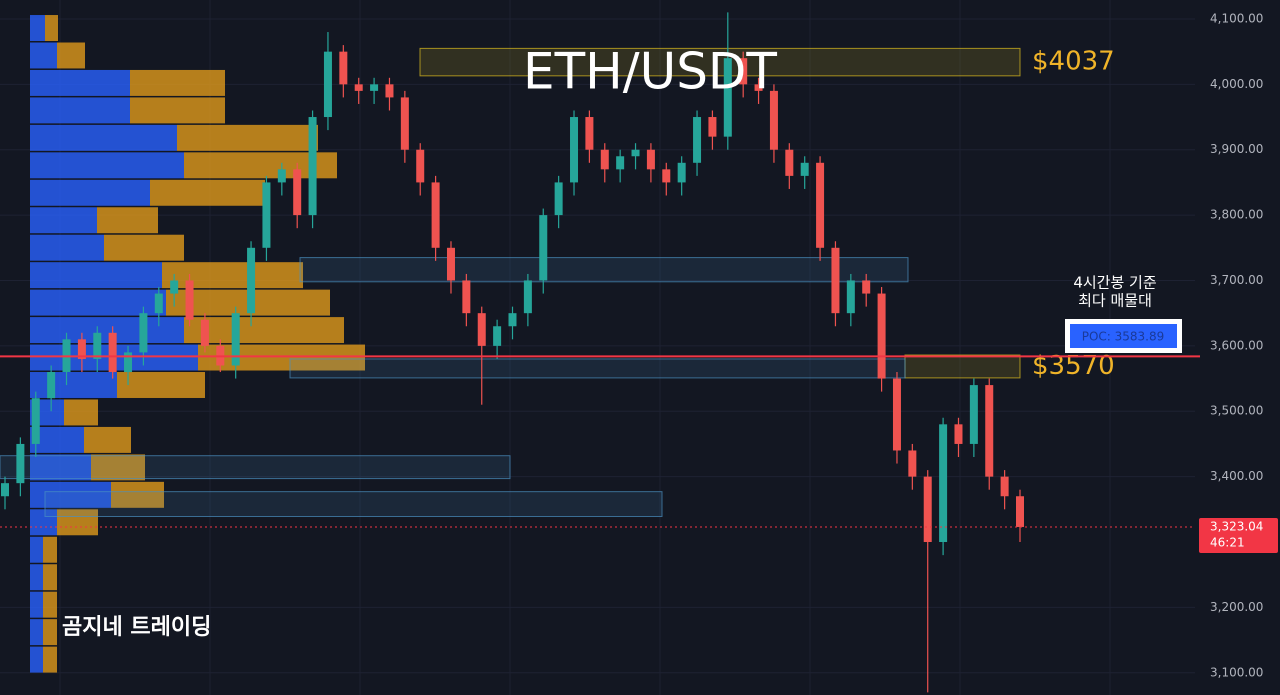 This screenshot has width=1280, height=695. Describe the element at coordinates (1236, 345) in the screenshot. I see `y-tick-label: 3,600.00` at that location.